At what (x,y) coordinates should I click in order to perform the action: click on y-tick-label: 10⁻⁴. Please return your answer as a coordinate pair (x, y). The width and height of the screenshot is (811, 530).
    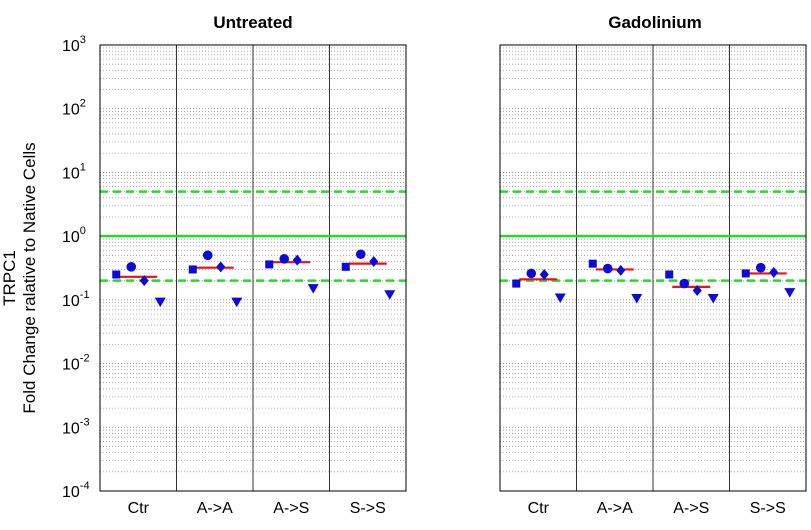
    Looking at the image, I should click on (76, 490).